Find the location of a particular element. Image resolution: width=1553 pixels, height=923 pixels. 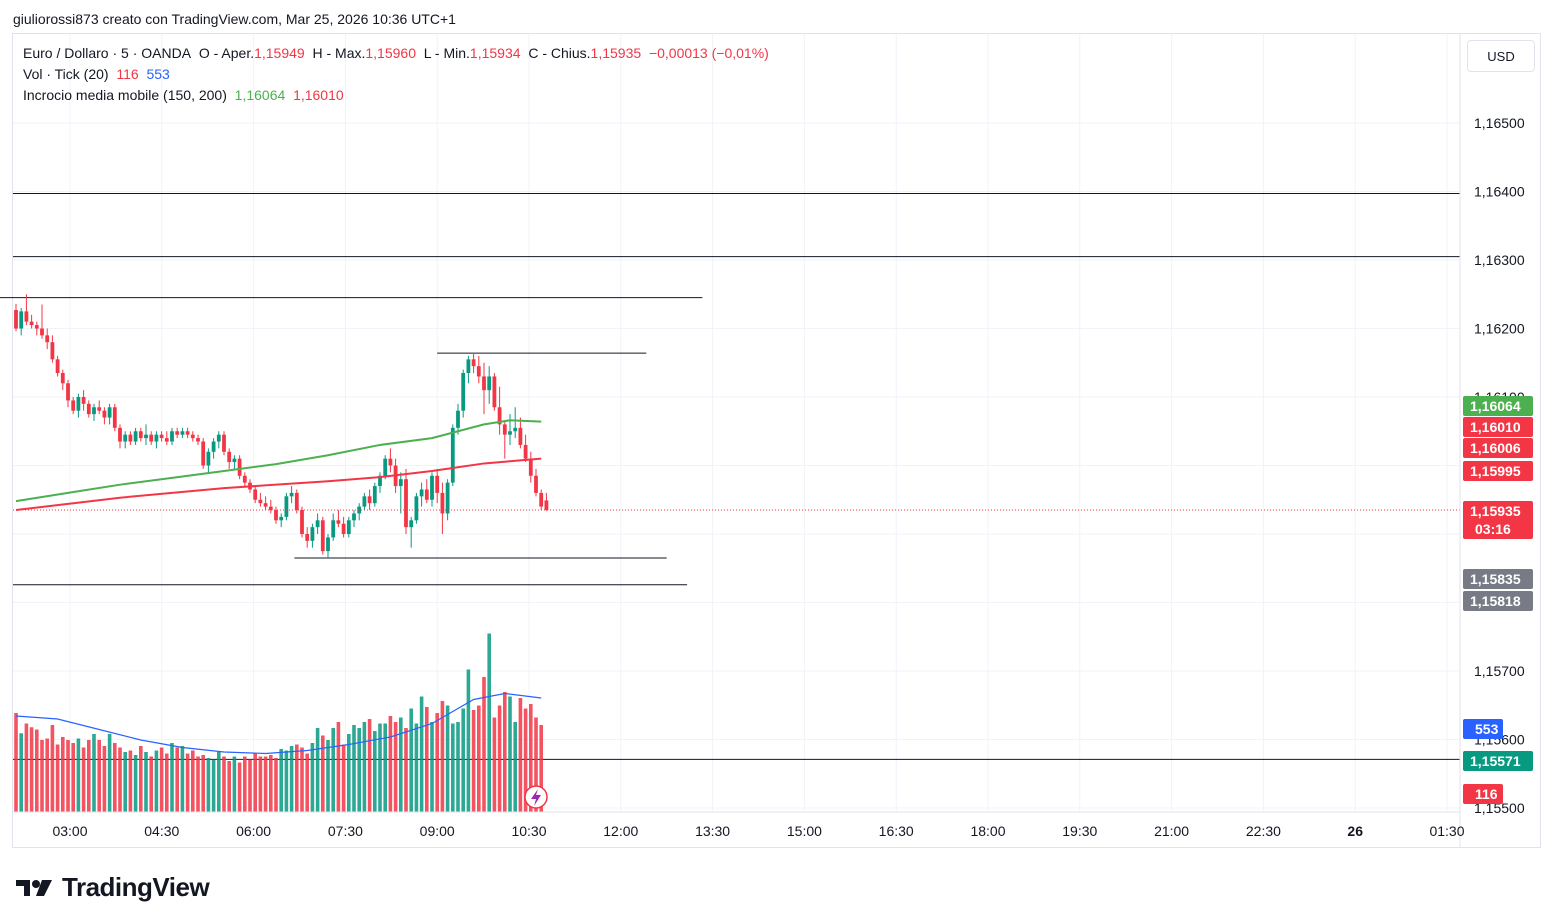

time-axis-tick: 22:30 is located at coordinates (1263, 831).